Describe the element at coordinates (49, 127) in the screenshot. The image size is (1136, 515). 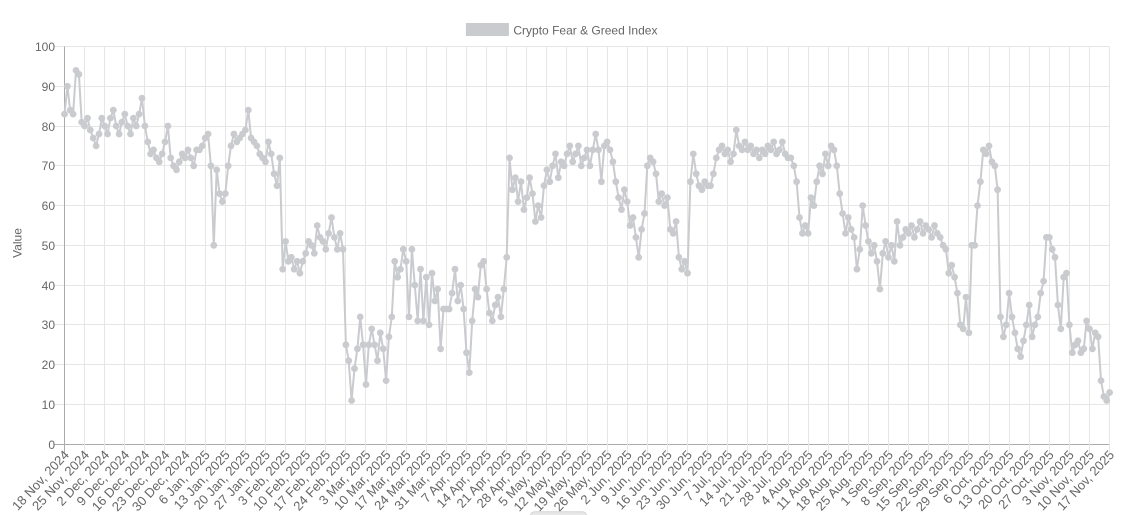
I see `svg-text: 80` at that location.